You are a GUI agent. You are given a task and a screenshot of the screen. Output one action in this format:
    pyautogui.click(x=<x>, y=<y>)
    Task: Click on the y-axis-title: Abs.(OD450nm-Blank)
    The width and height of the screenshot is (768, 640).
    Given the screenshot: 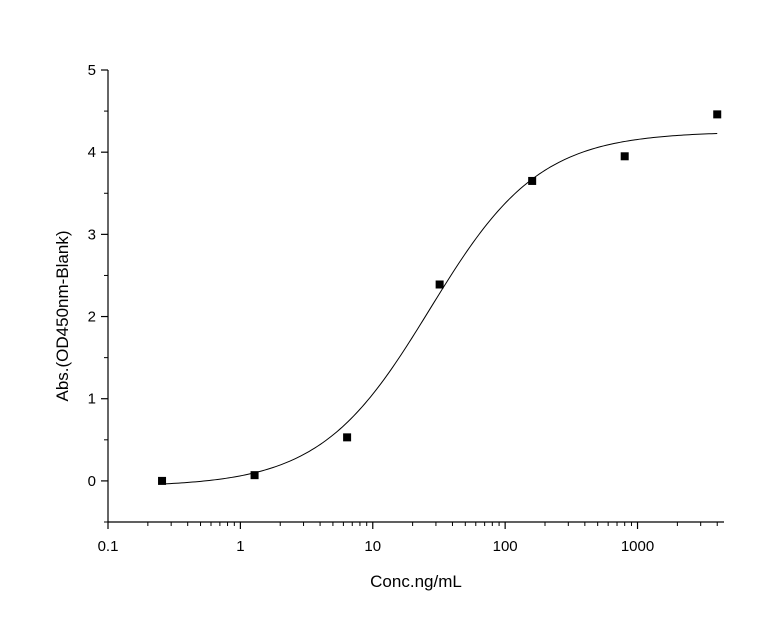 What is the action you would take?
    pyautogui.click(x=62, y=315)
    